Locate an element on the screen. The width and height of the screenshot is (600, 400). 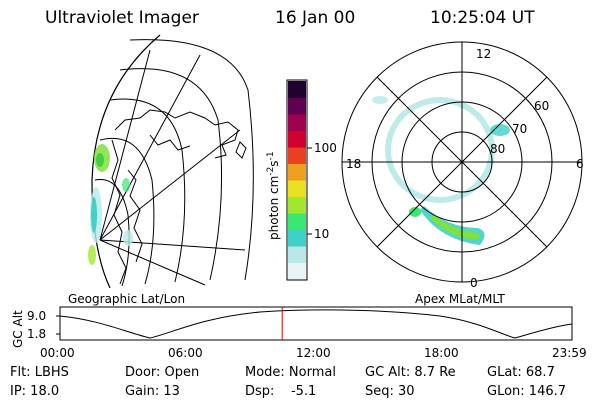
seq-readout: Seq: 30 is located at coordinates (390, 391).